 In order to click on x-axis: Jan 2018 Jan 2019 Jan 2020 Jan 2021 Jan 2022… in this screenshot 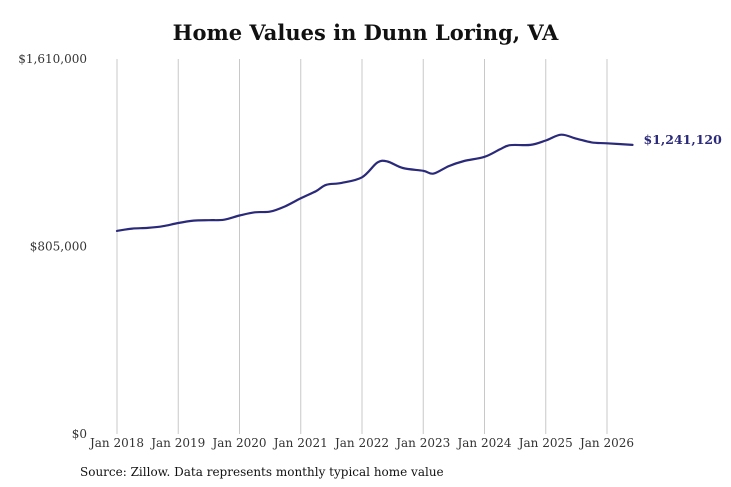, I will do `click(361, 443)`.